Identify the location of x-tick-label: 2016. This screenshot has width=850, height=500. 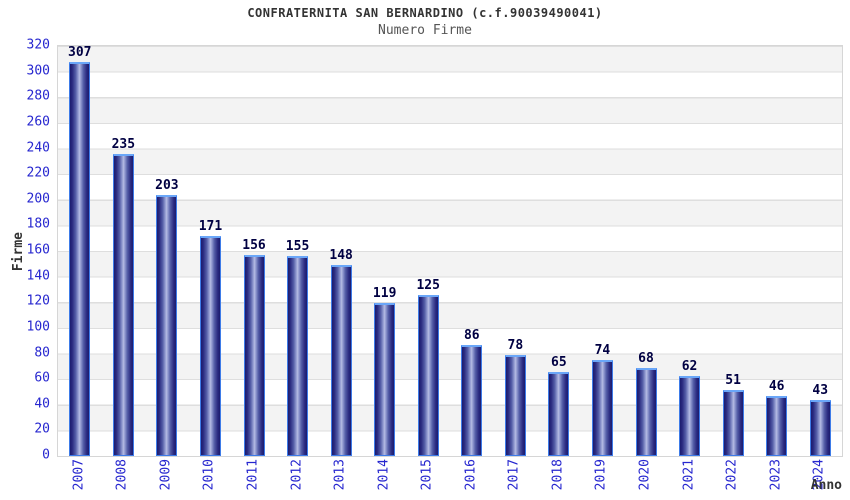
(471, 475).